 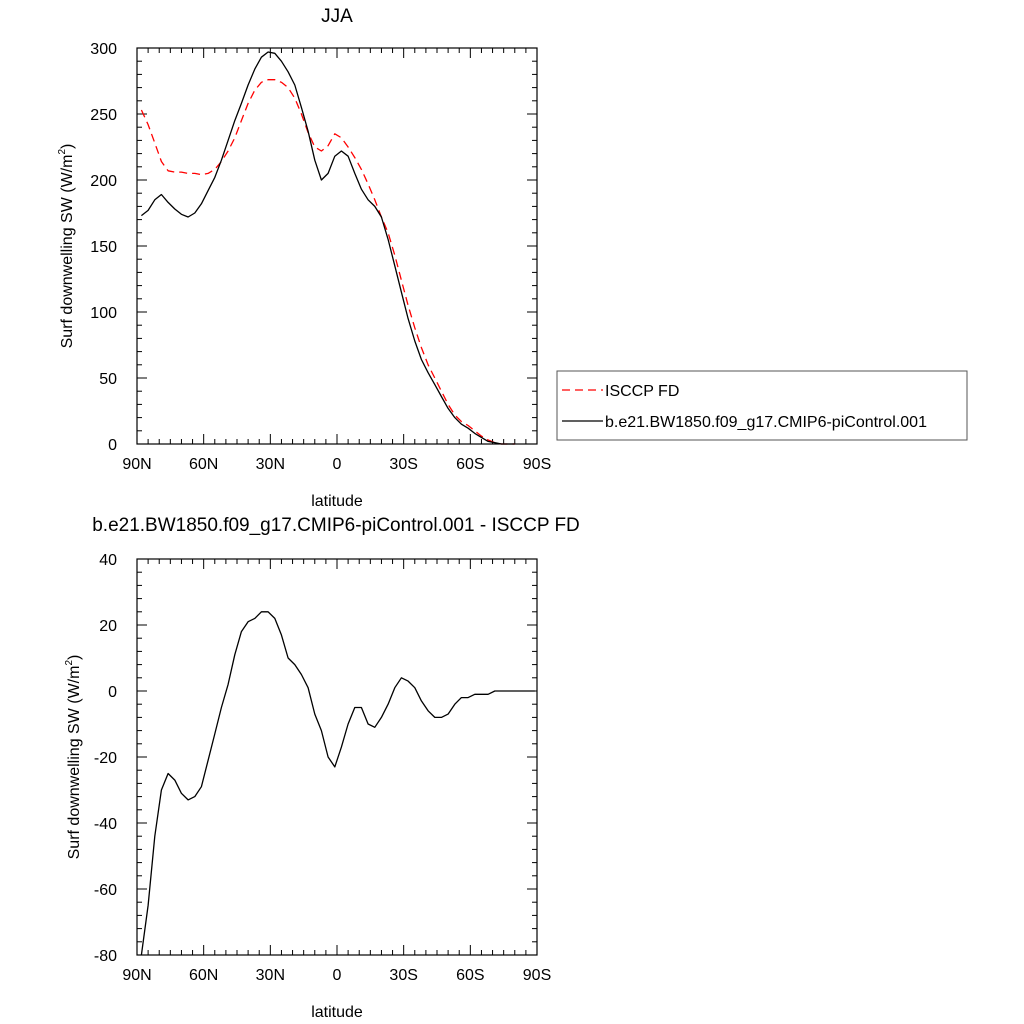 I want to click on legend-box, so click(x=762, y=405).